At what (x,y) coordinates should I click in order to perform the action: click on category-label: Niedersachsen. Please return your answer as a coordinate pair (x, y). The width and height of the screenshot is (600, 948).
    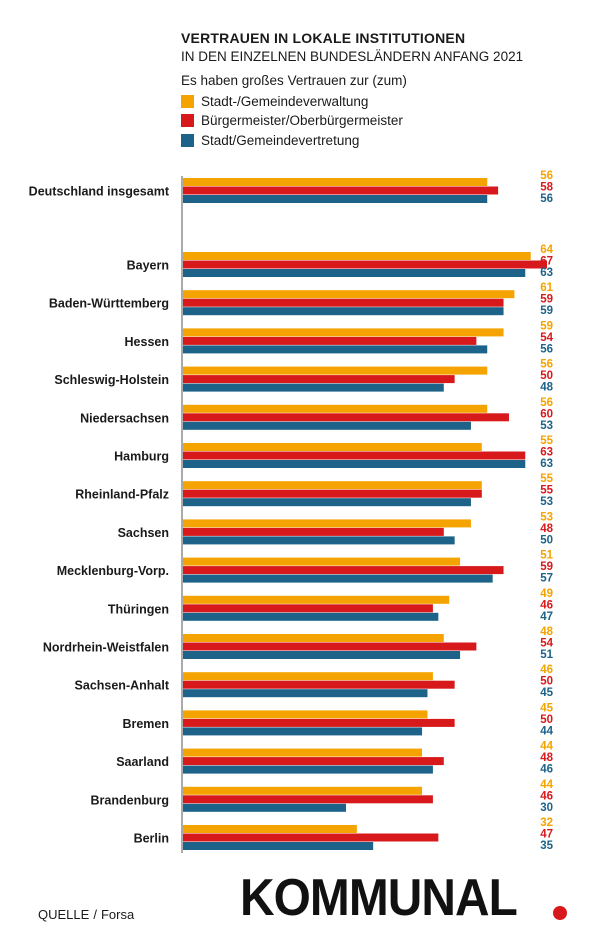
    Looking at the image, I should click on (124, 418).